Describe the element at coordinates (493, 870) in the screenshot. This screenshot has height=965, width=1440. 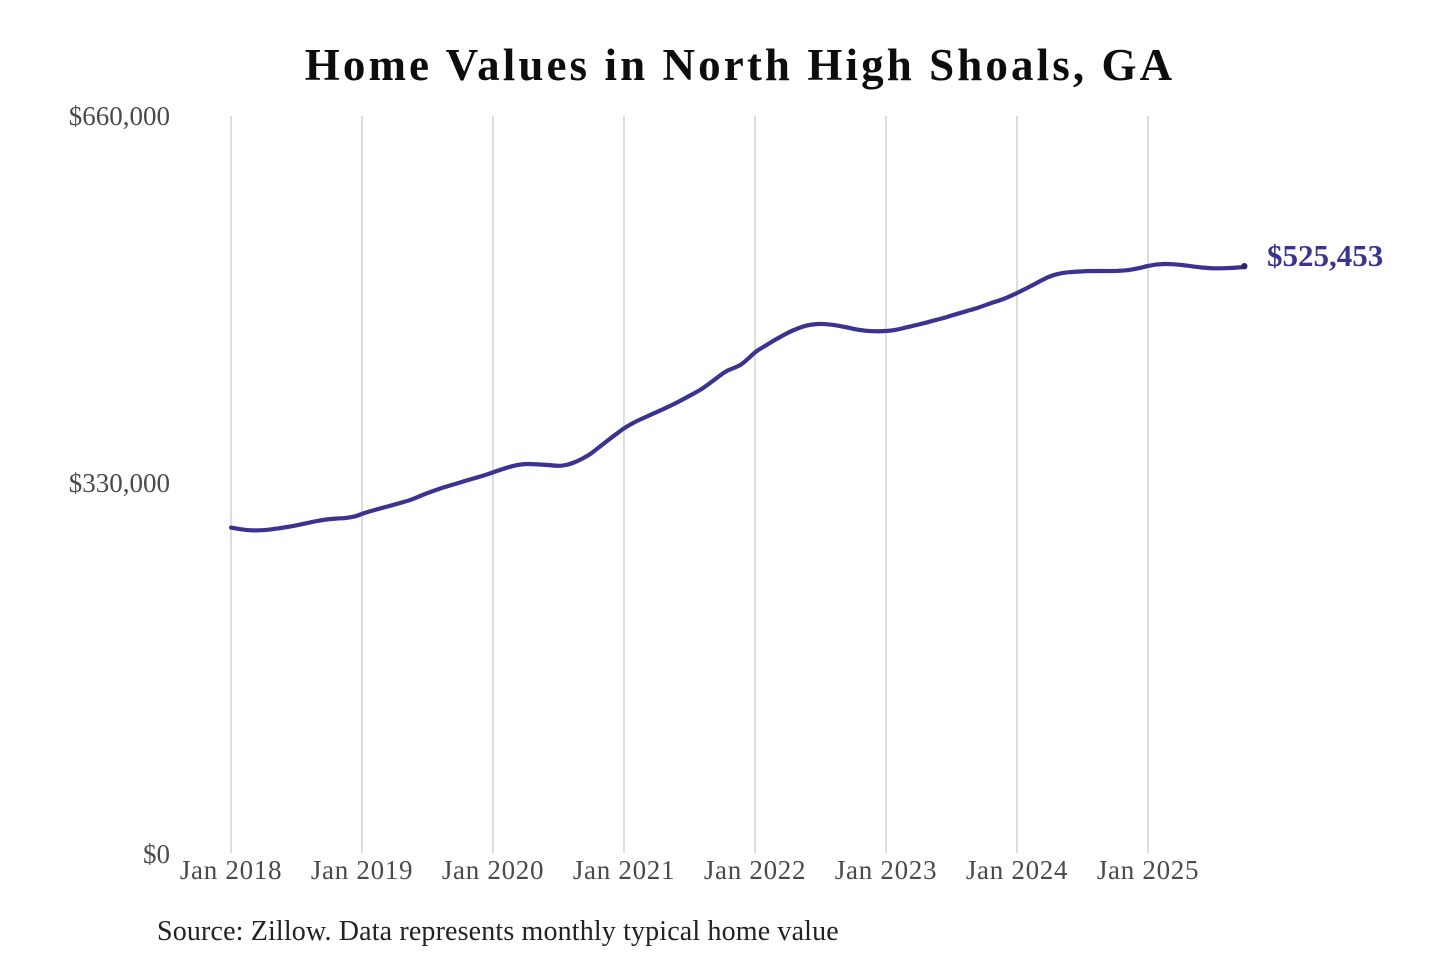
I see `svg-text: Jan 2020` at that location.